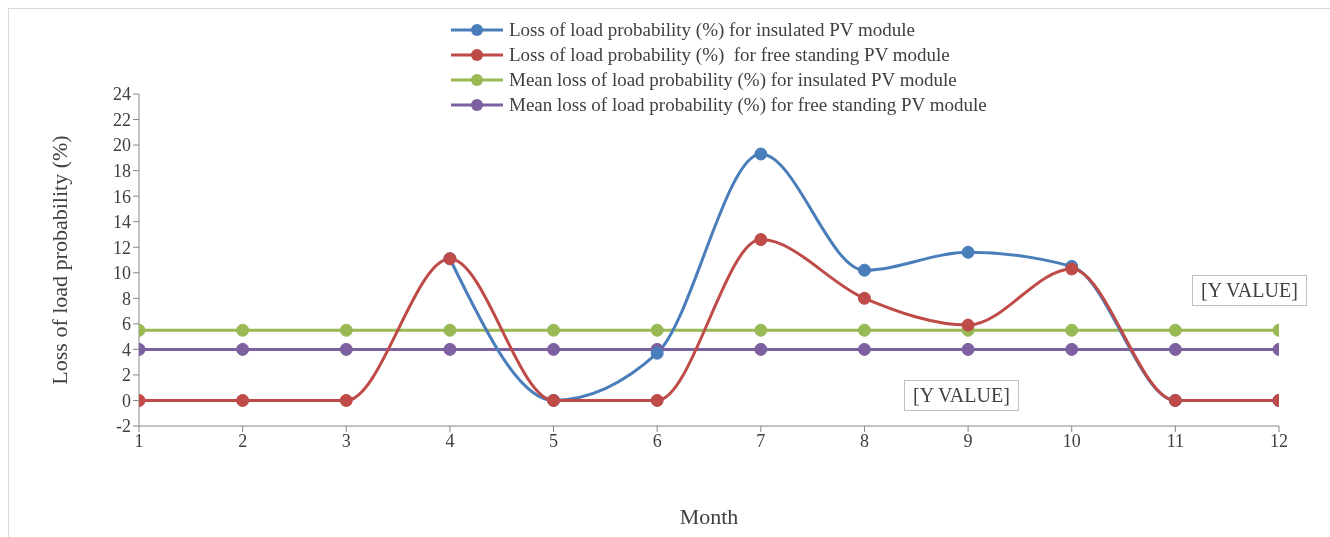  Describe the element at coordinates (122, 94) in the screenshot. I see `y-tick-label: 24` at that location.